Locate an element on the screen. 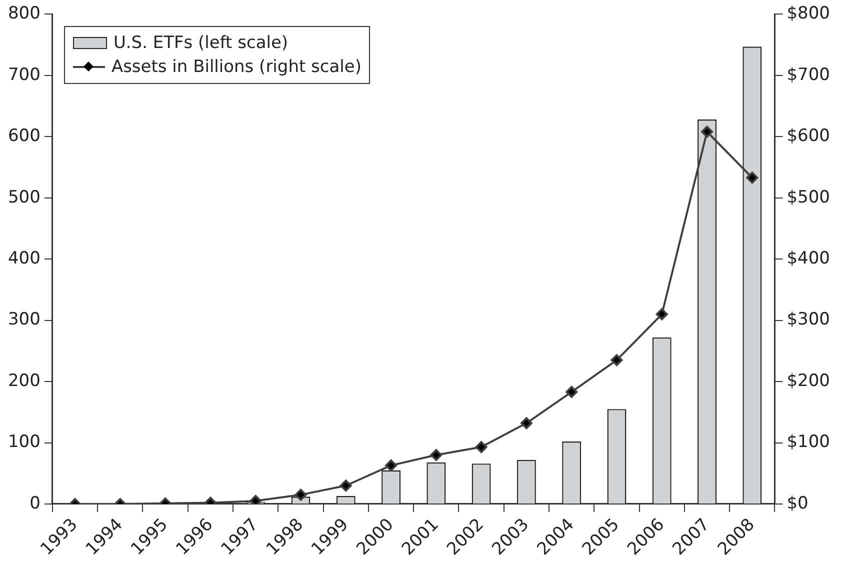 The width and height of the screenshot is (842, 567). y2-tick-label: $800 is located at coordinates (808, 14).